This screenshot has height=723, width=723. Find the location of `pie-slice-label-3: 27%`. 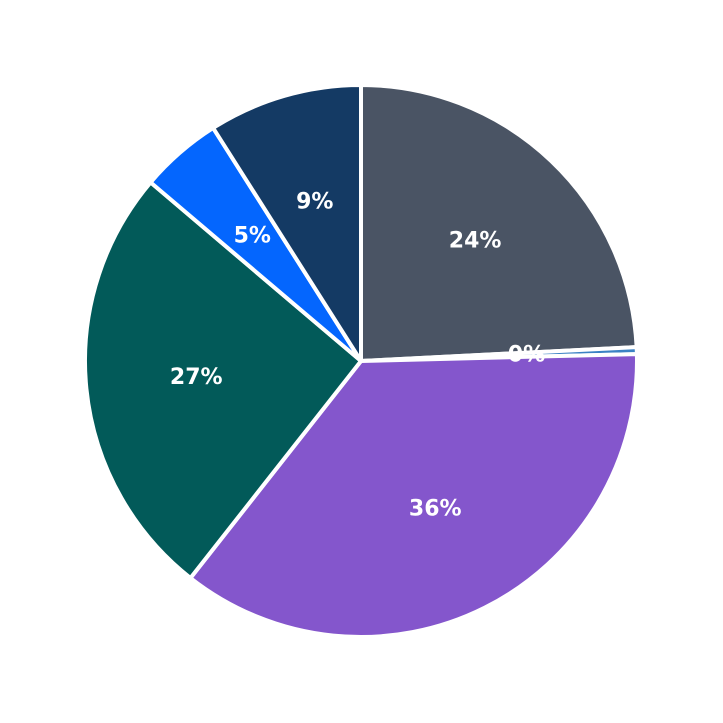

pie-slice-label-3: 27% is located at coordinates (196, 377).